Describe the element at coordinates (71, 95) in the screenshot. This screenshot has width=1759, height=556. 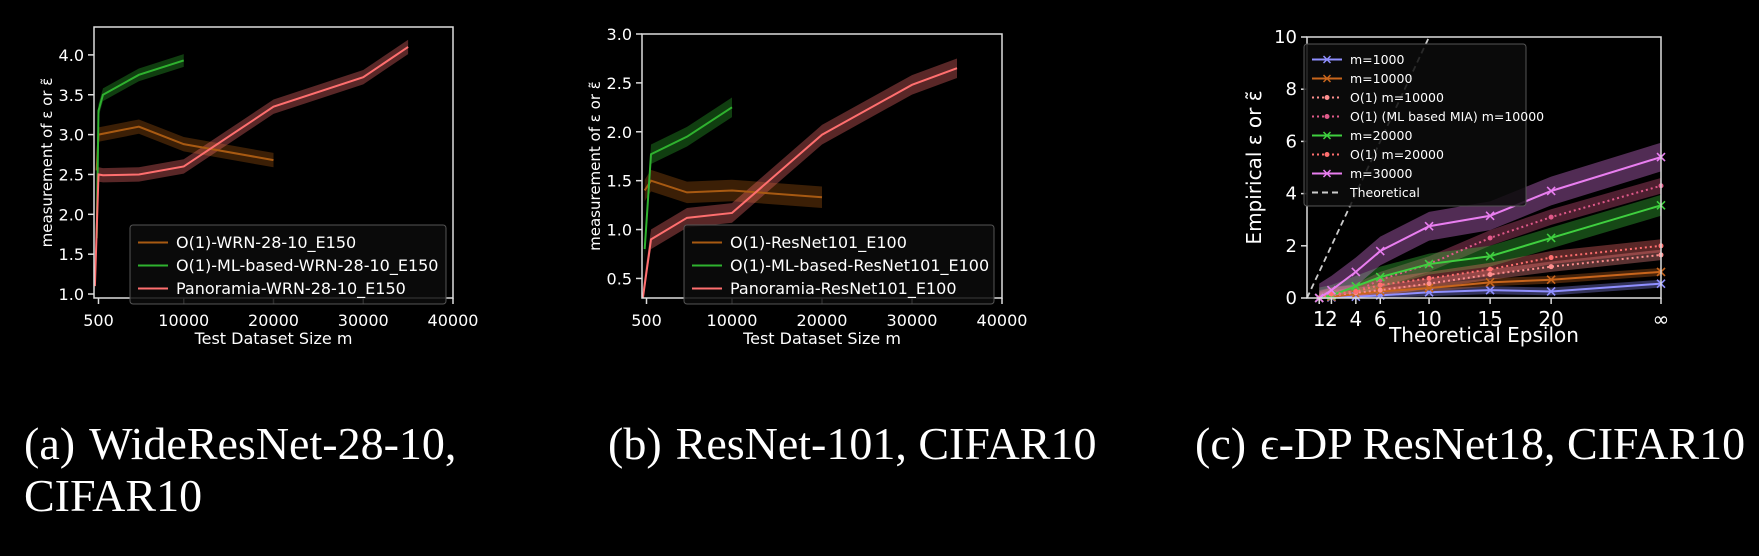
I see `y-tick-label: 3.5` at that location.